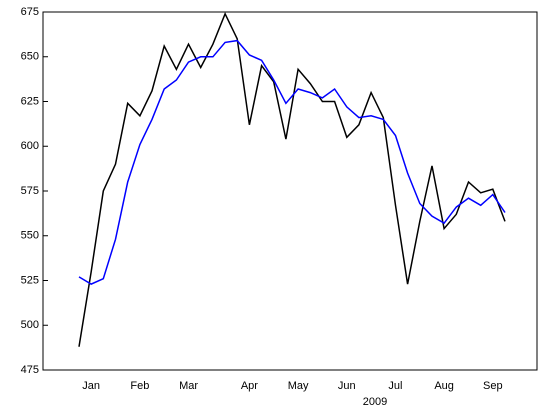 The width and height of the screenshot is (550, 417). What do you see at coordinates (139, 386) in the screenshot?
I see `x-tick-label: Feb` at bounding box center [139, 386].